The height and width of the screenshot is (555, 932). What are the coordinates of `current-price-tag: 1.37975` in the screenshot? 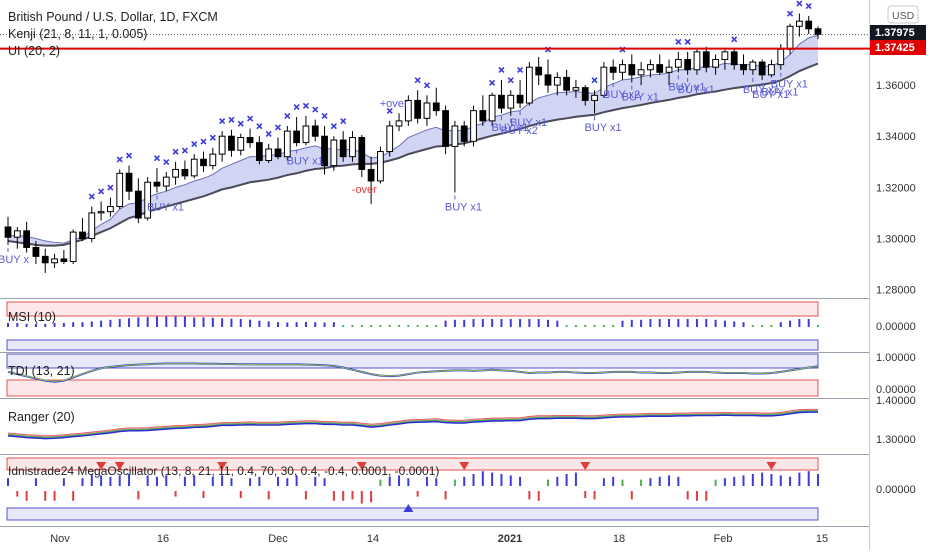 It's located at (898, 32).